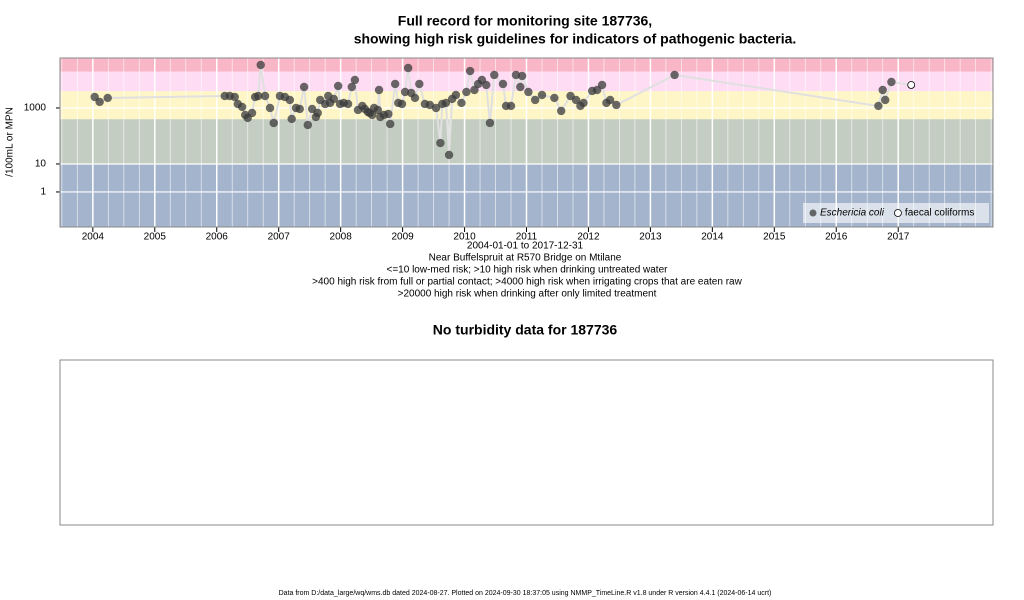  What do you see at coordinates (712, 237) in the screenshot?
I see `x-tick-label: 2014` at bounding box center [712, 237].